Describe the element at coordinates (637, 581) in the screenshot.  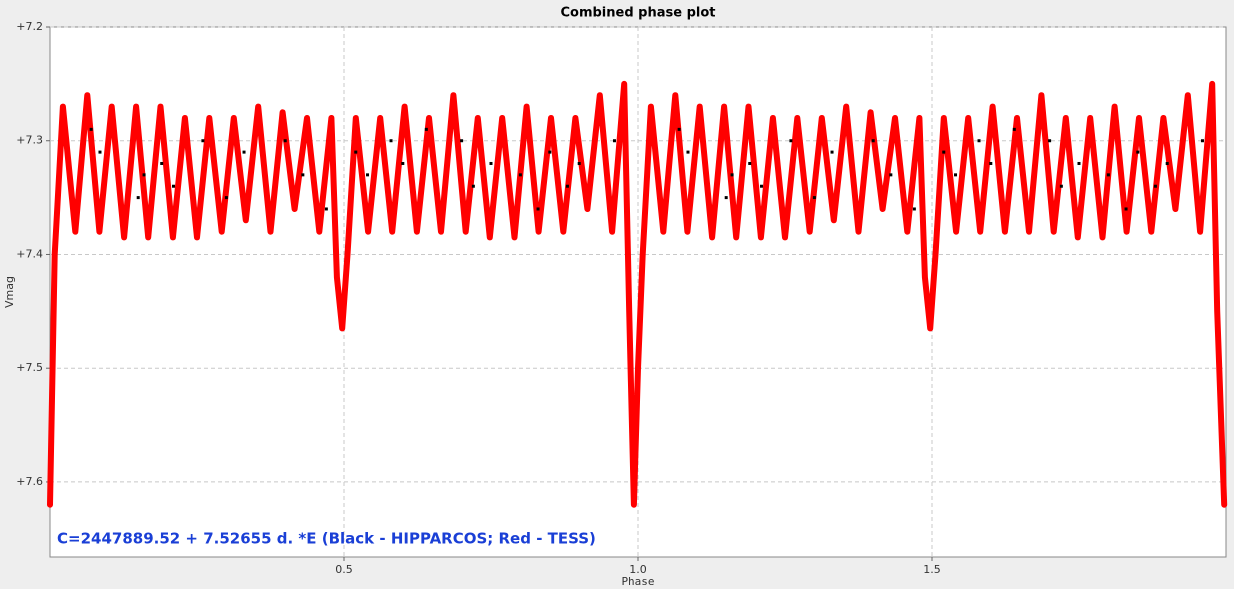
I see `x-axis-label: Phase` at that location.